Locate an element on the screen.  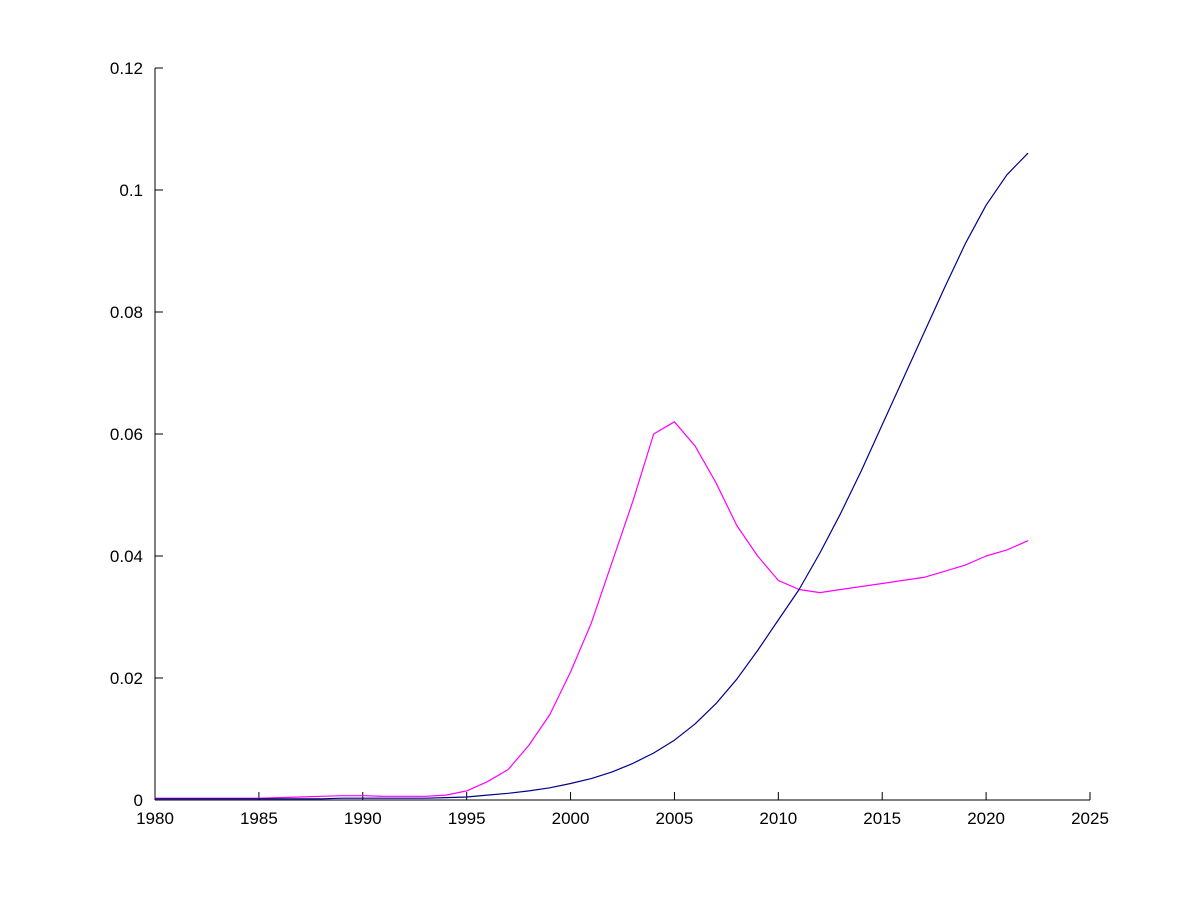
y-tick-label: 0.04 is located at coordinates (126, 556).